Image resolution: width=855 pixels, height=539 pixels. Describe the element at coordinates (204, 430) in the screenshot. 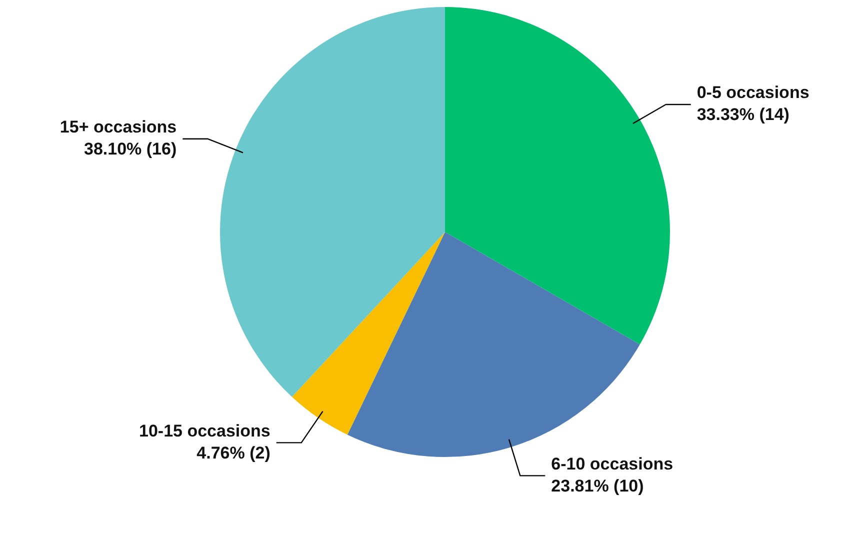

I see `slice-label: 10-15 occasions` at that location.